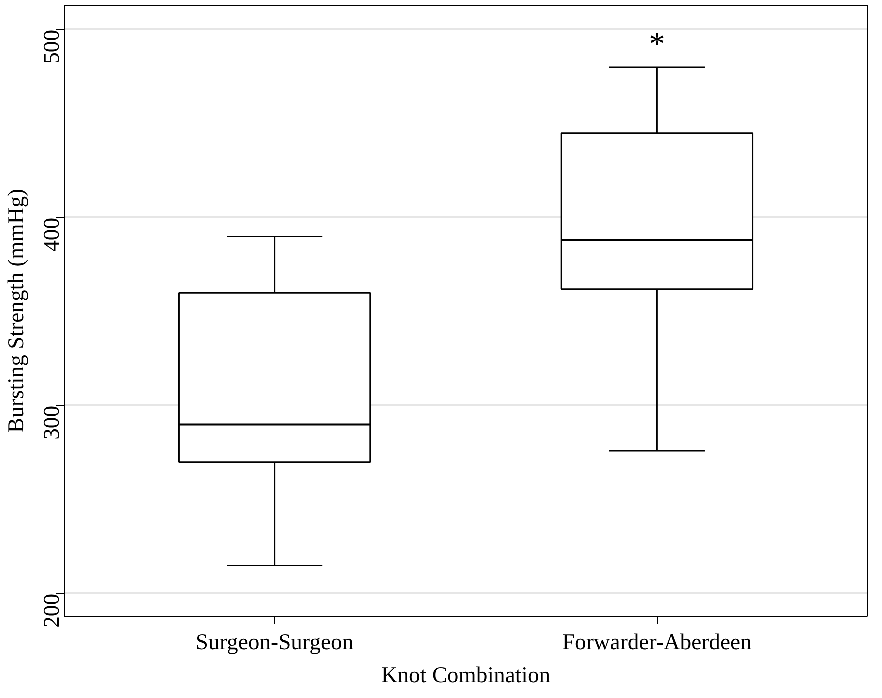 The height and width of the screenshot is (698, 882). What do you see at coordinates (466, 675) in the screenshot?
I see `x-axis-title: Knot Combination` at bounding box center [466, 675].